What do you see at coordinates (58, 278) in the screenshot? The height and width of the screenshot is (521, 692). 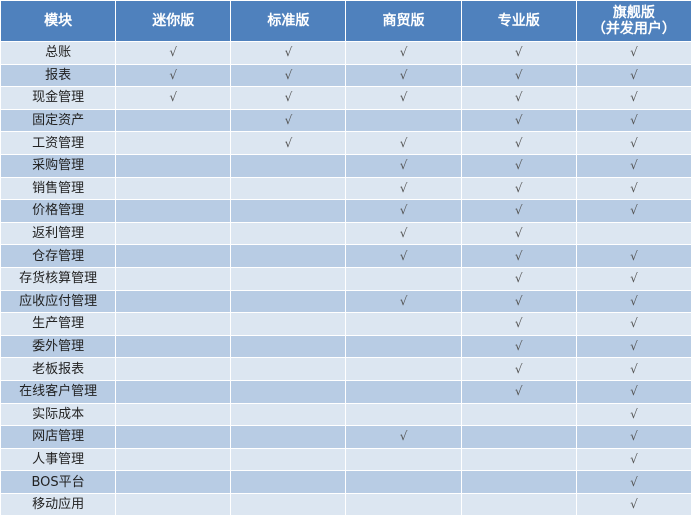 I see `module-cell: 存货核算管理` at bounding box center [58, 278].